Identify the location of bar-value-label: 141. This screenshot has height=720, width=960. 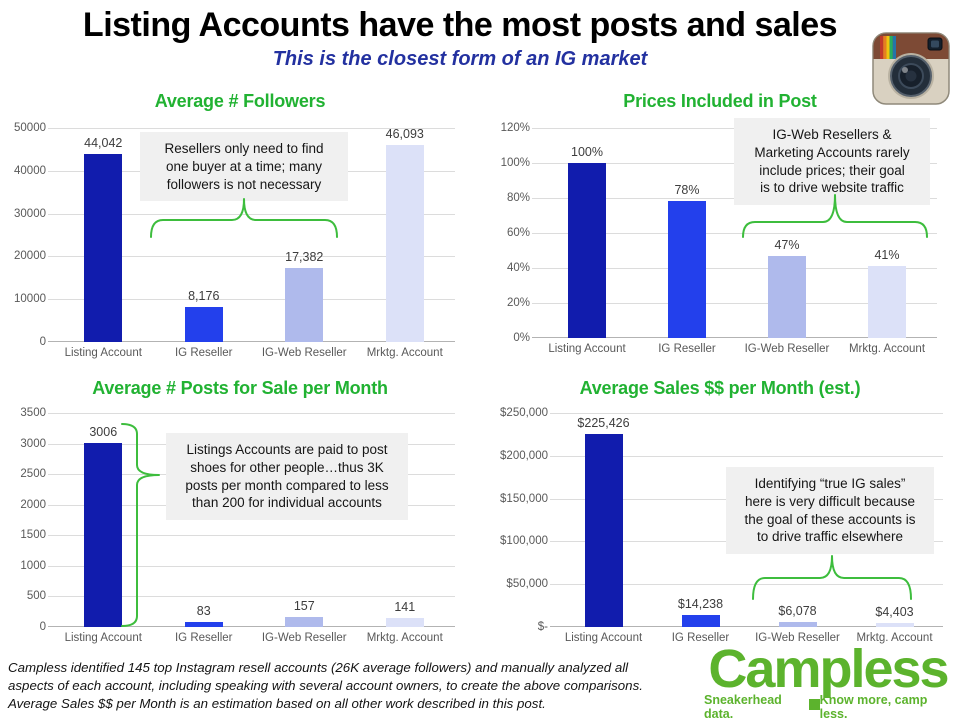
(405, 607).